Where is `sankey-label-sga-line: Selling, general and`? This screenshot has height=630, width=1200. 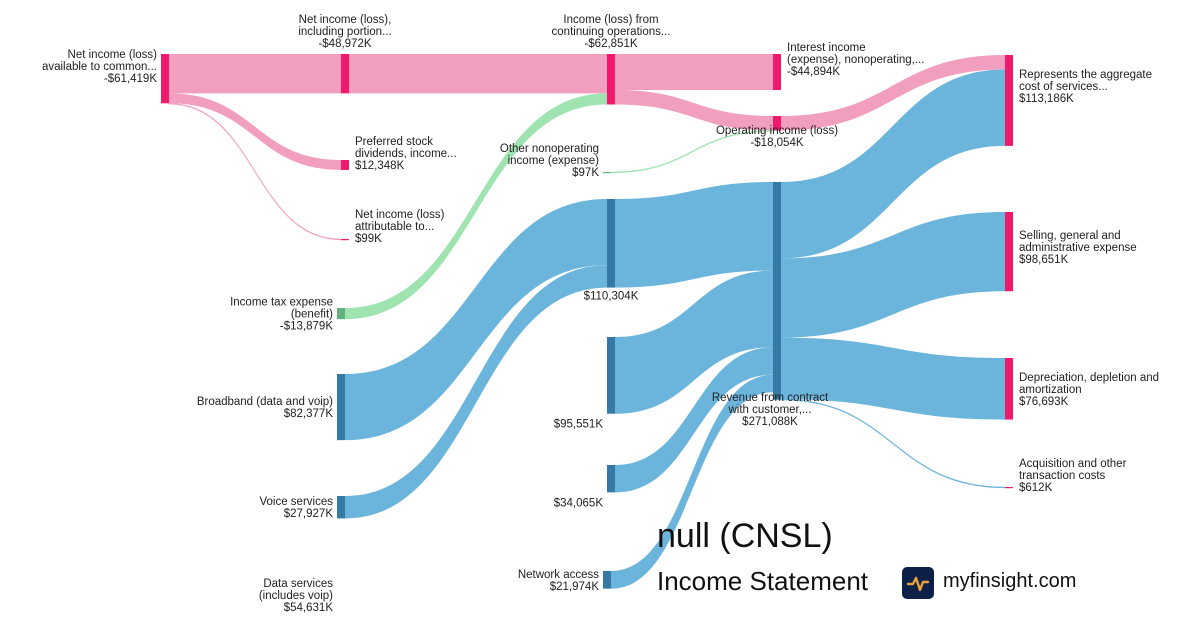
sankey-label-sga-line: Selling, general and is located at coordinates (1070, 236).